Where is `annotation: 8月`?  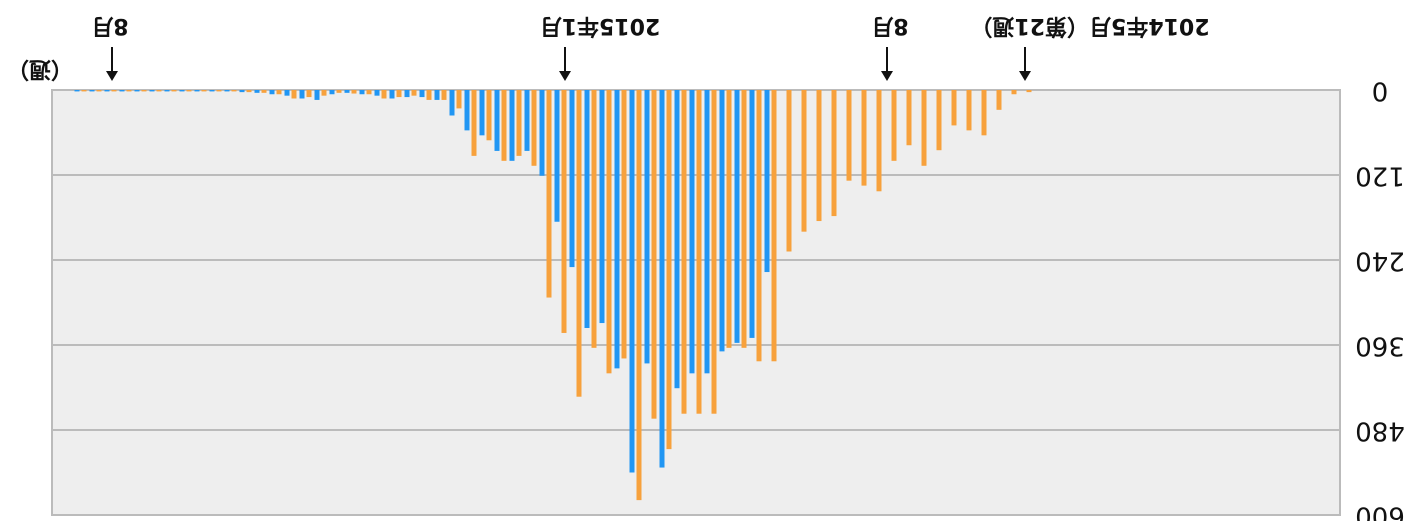
annotation: 8月 is located at coordinates (109, 25).